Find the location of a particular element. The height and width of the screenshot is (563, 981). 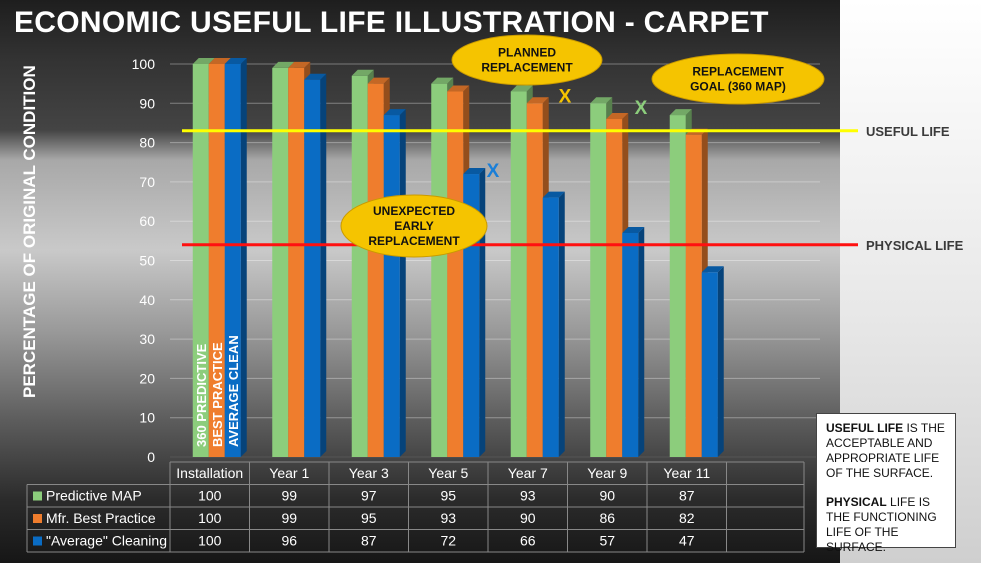

category-label: Year 1 is located at coordinates (289, 473).